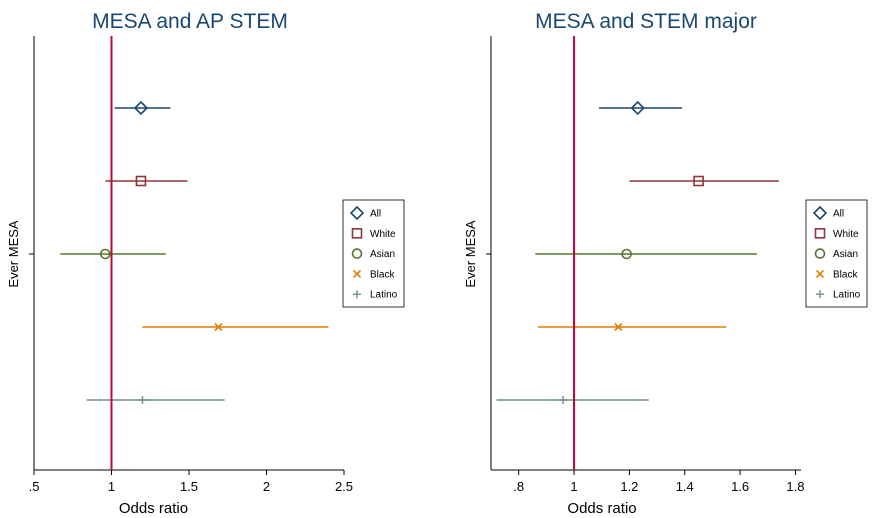 Image resolution: width=872 pixels, height=518 pixels. Describe the element at coordinates (34, 486) in the screenshot. I see `x-tick-label: .5` at that location.